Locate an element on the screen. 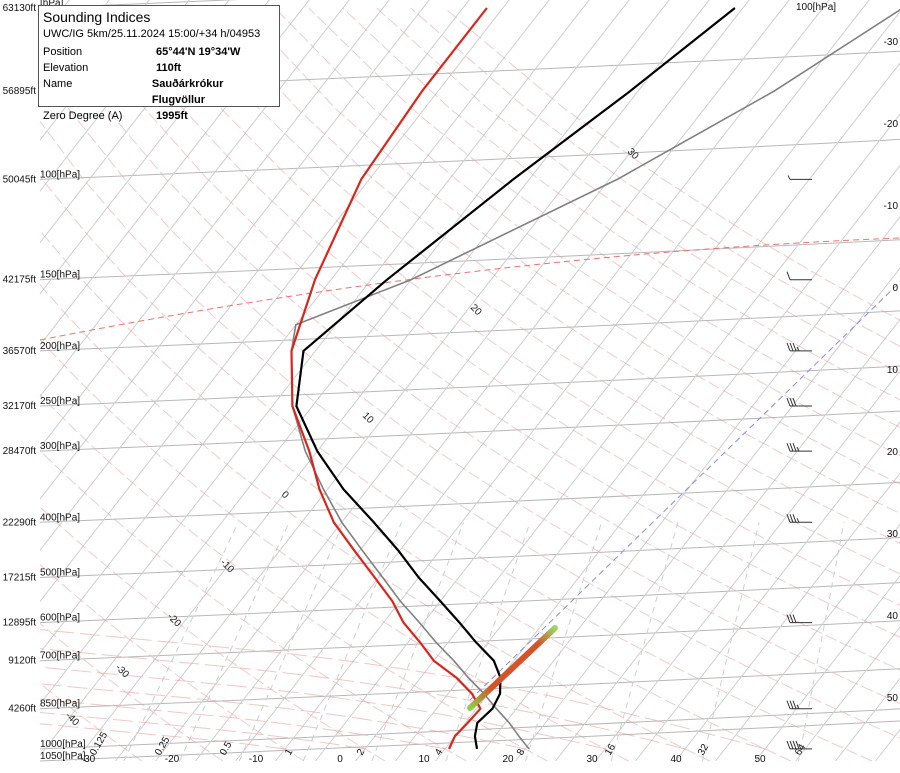  mixing-ratio-label: 8 is located at coordinates (521, 752).